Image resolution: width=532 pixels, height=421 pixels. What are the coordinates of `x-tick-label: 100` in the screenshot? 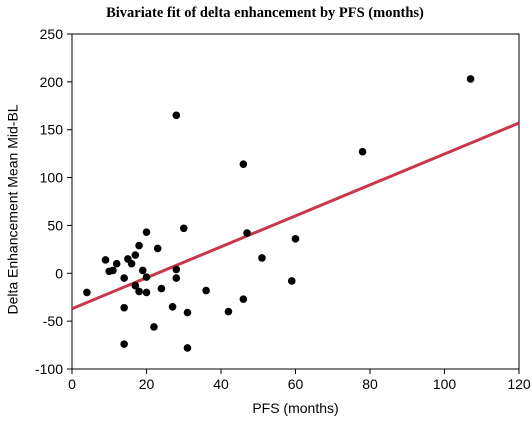 It's located at (445, 384).